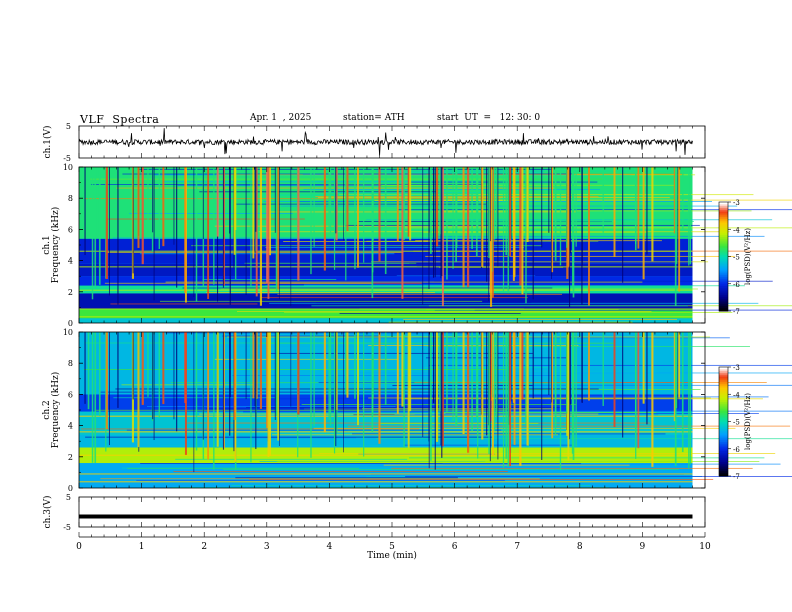 This screenshot has width=792, height=612. I want to click on xtick-label: 0, so click(79, 547).